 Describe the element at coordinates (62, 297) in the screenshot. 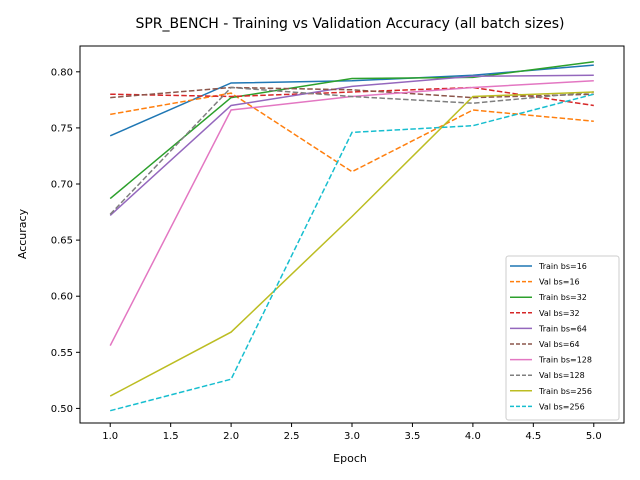

I see `y-tick-label: 0.60` at that location.